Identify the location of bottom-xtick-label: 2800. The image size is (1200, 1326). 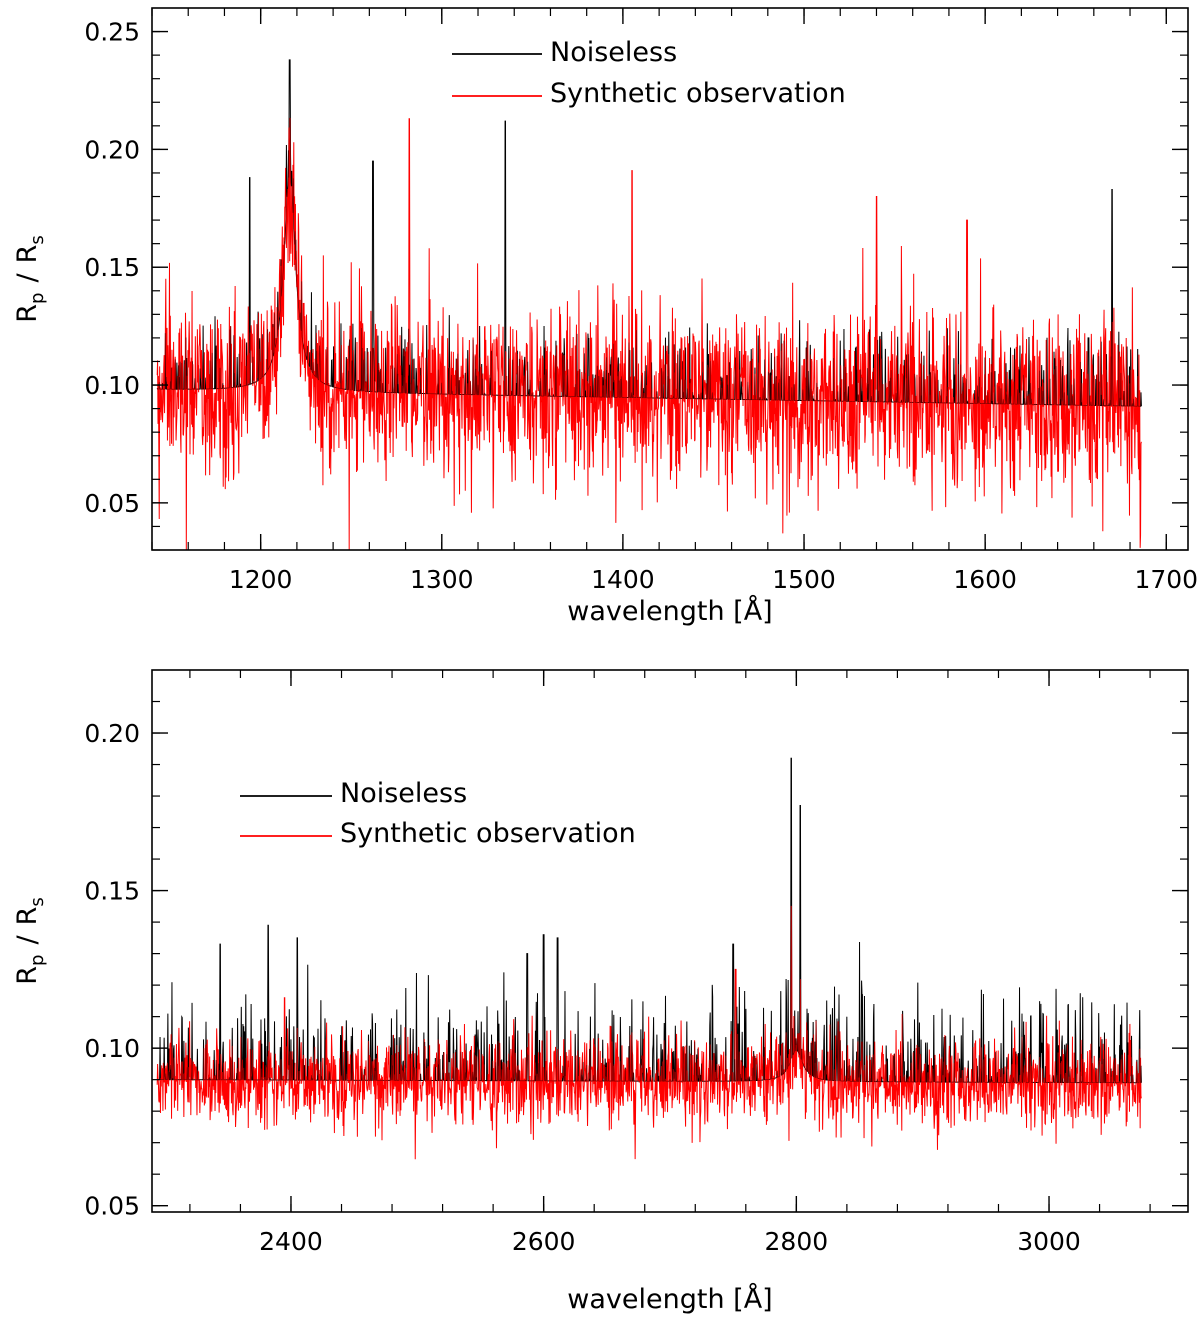
(797, 1241).